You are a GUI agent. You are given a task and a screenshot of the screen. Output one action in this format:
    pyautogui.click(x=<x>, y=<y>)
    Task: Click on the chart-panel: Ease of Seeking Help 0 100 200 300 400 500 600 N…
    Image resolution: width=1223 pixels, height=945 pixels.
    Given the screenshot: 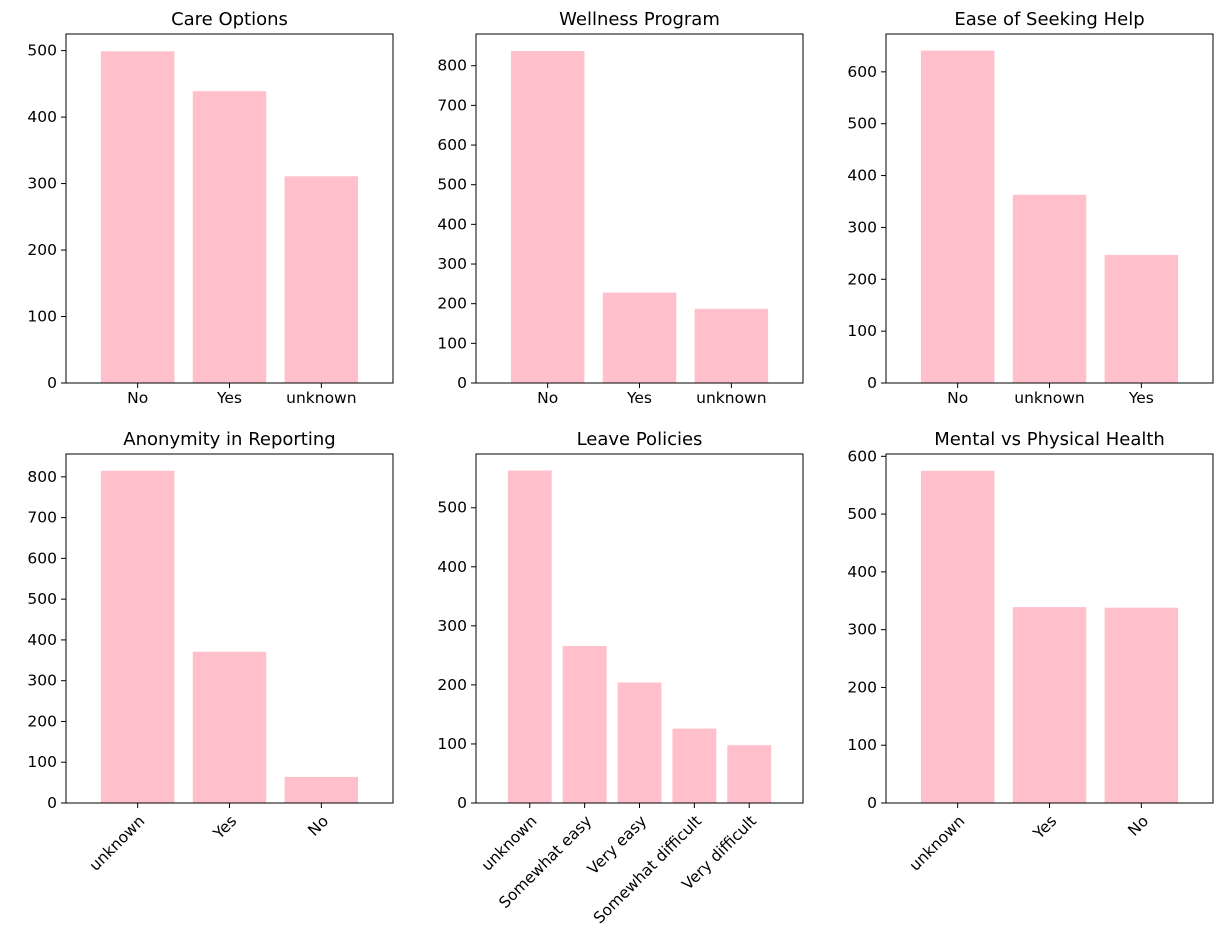 What is the action you would take?
    pyautogui.click(x=1030, y=208)
    